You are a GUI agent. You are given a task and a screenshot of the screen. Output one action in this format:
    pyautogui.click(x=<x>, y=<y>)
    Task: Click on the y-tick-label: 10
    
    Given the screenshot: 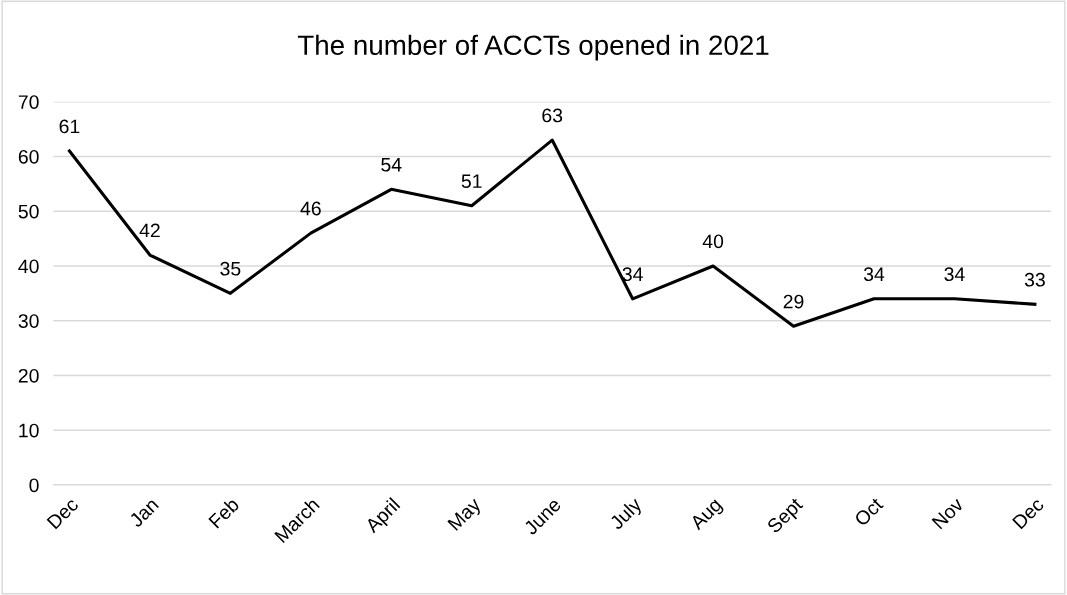 What is the action you would take?
    pyautogui.click(x=29, y=430)
    